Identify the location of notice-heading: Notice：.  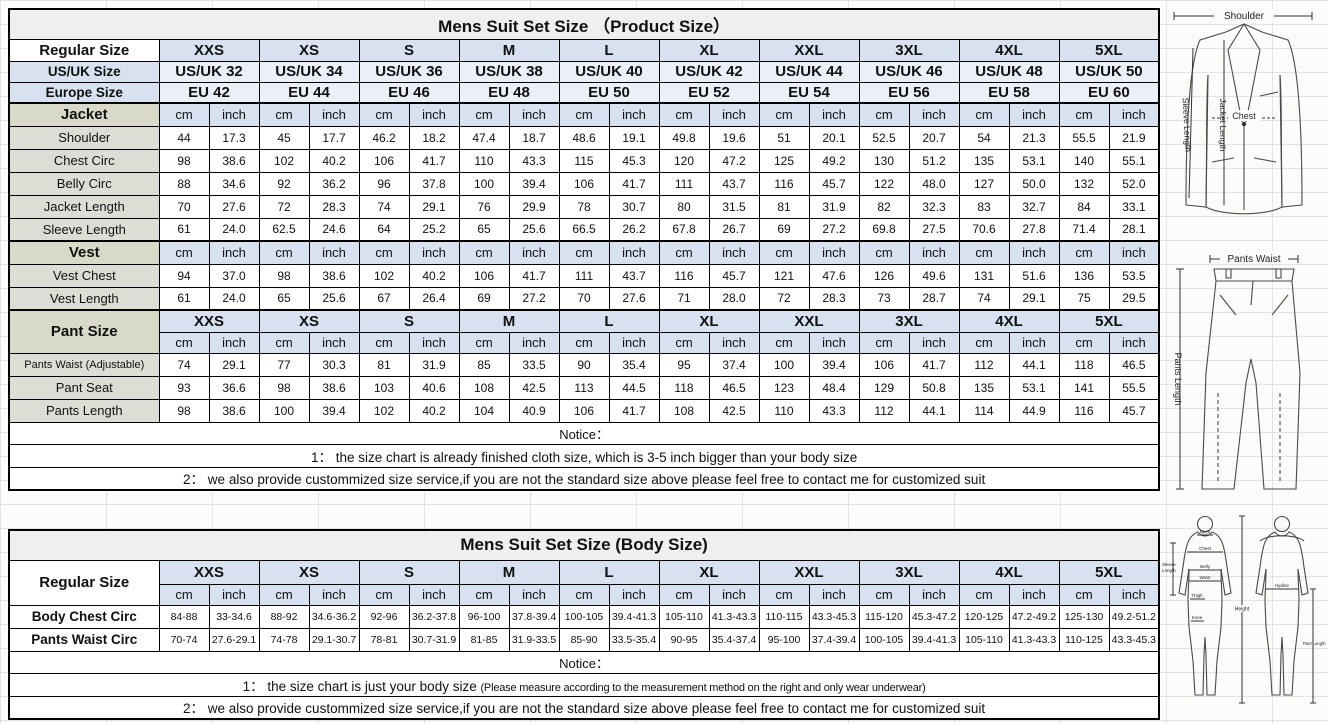
(584, 662).